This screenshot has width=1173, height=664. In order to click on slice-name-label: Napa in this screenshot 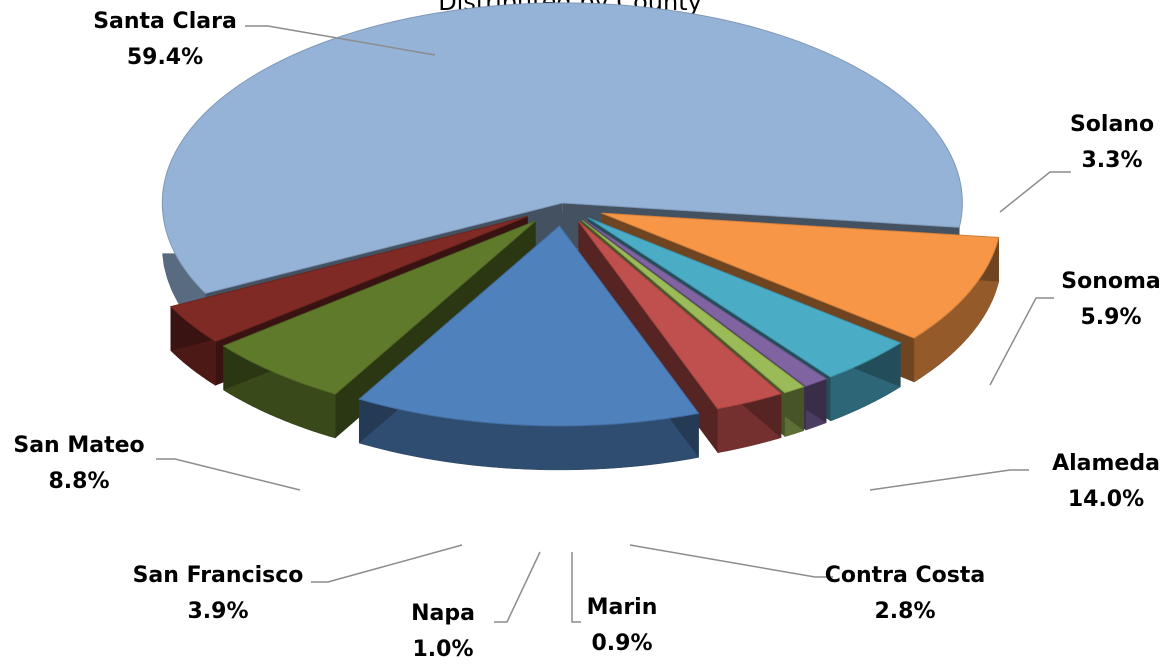, I will do `click(443, 613)`.